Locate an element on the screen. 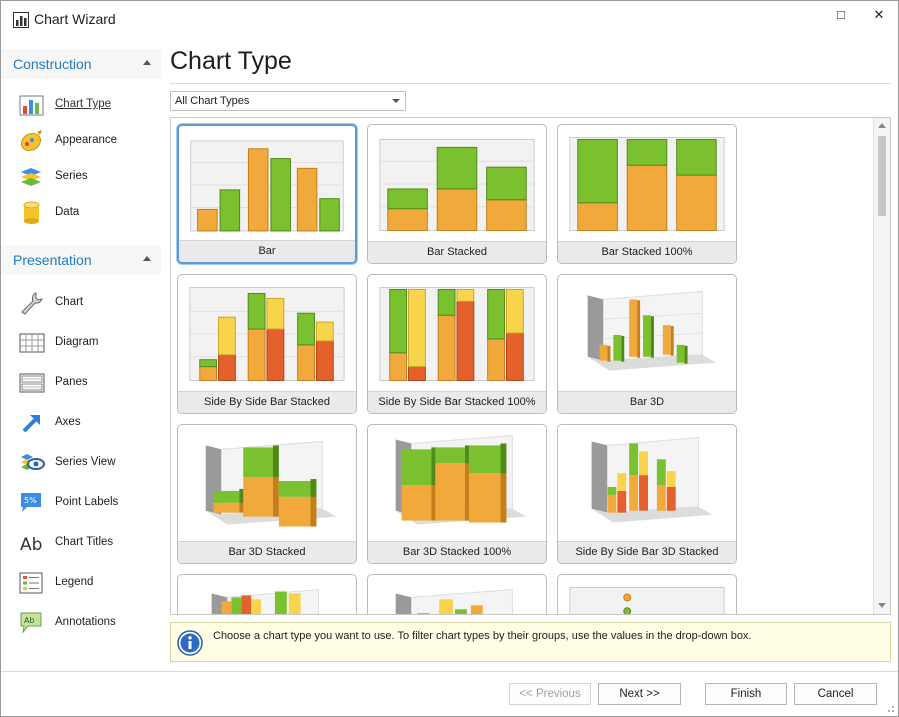  group-presentation: Presentation is located at coordinates (81, 260).